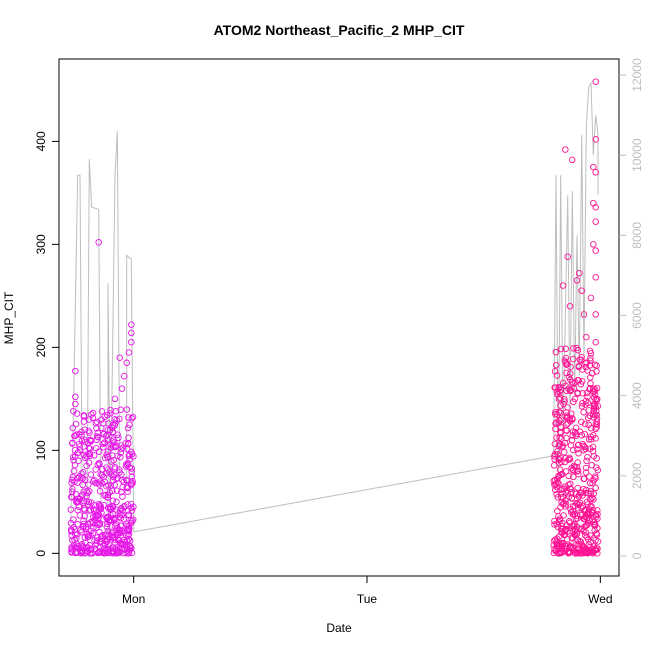 Image resolution: width=650 pixels, height=650 pixels. What do you see at coordinates (41, 553) in the screenshot?
I see `y-left-tick-label: 0` at bounding box center [41, 553].